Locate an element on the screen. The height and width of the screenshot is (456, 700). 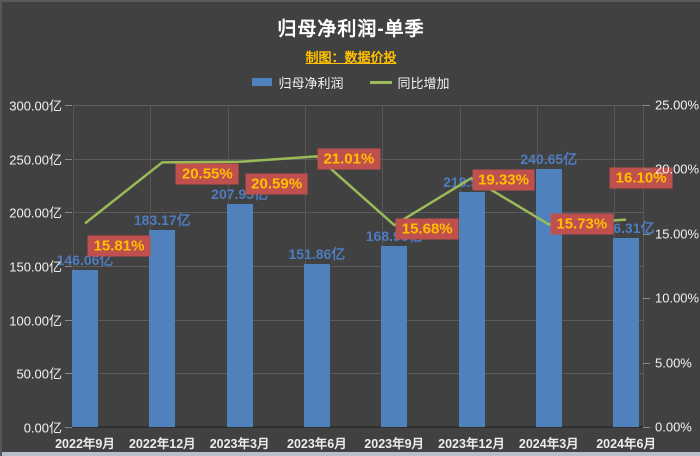
left-axis-label: 250.00亿 is located at coordinates (35, 160).